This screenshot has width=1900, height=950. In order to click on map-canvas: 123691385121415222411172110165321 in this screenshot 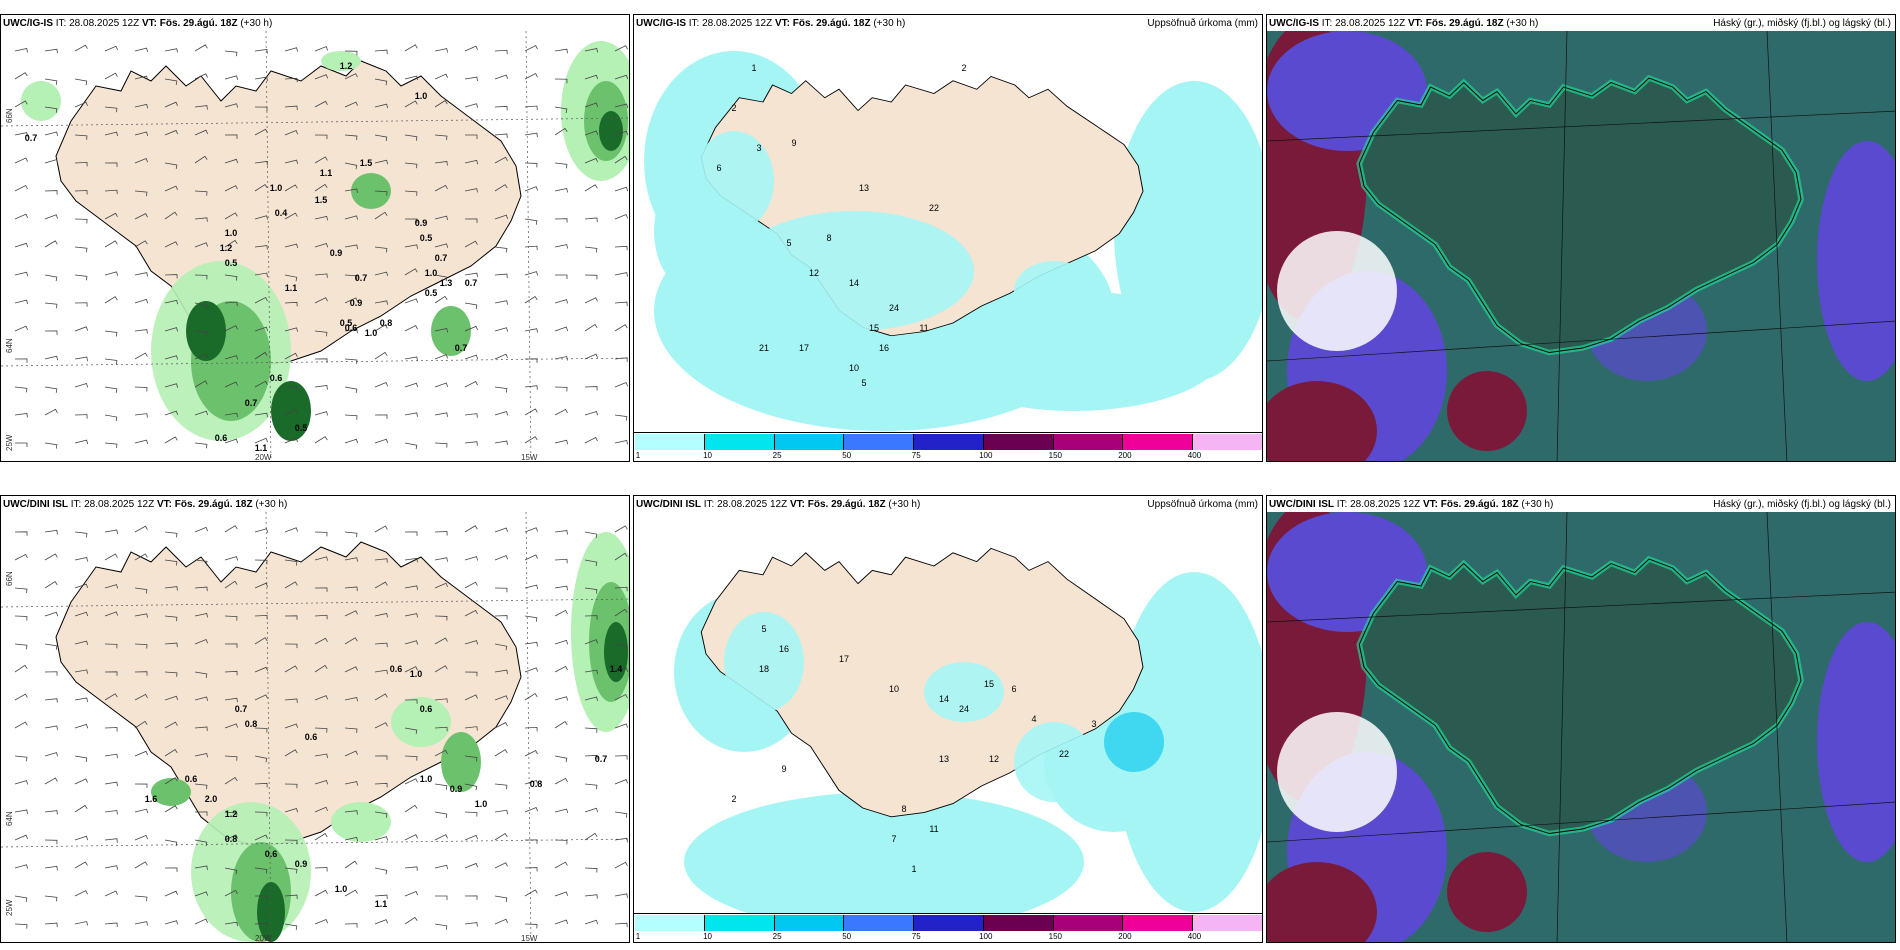, I will do `click(948, 233)`.